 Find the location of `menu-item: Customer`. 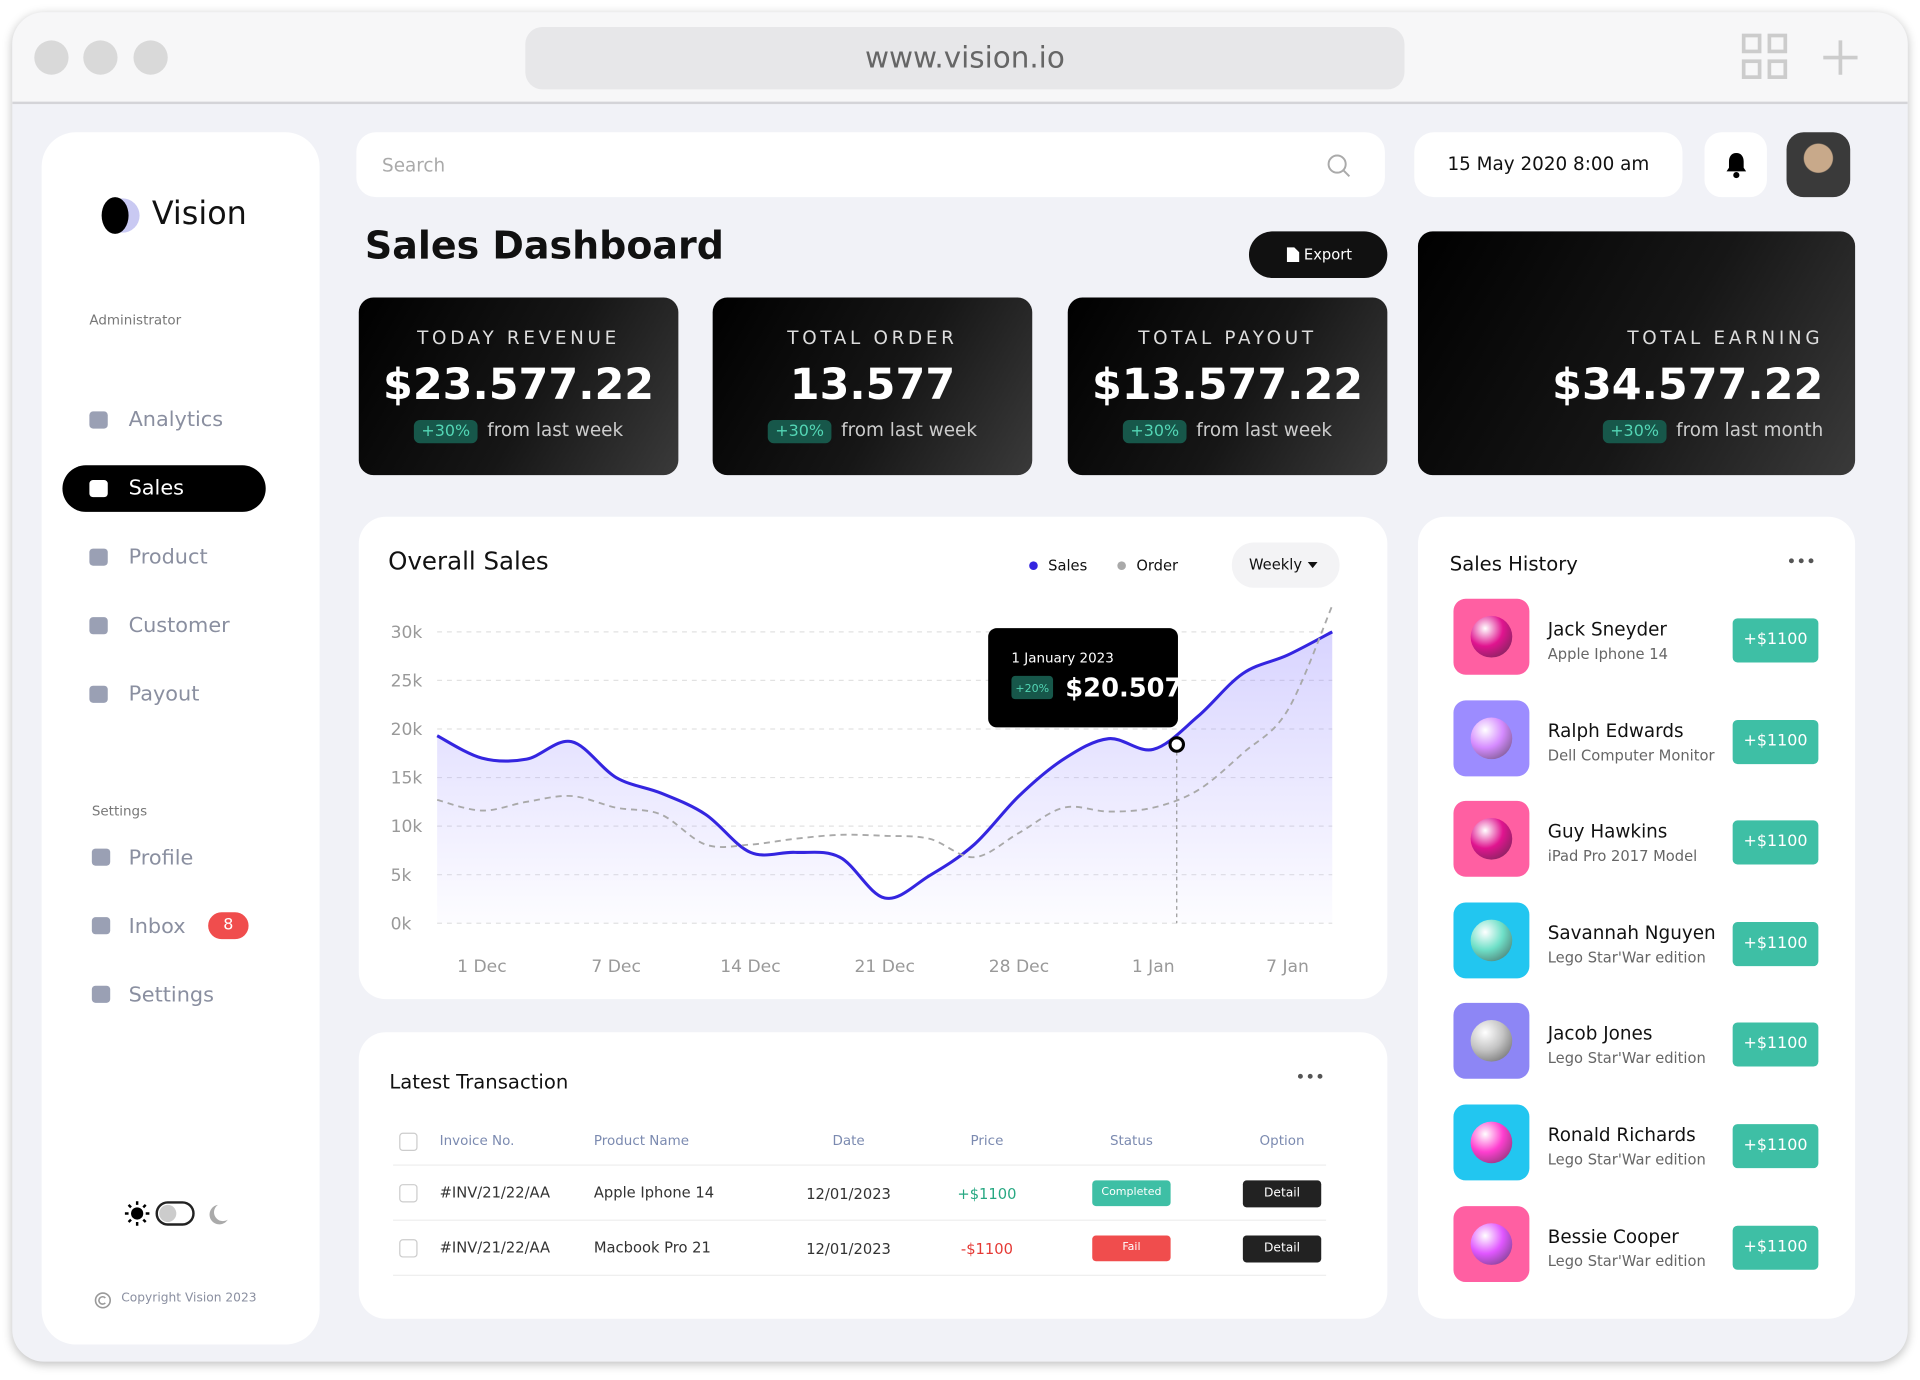

menu-item: Customer is located at coordinates (163, 625).